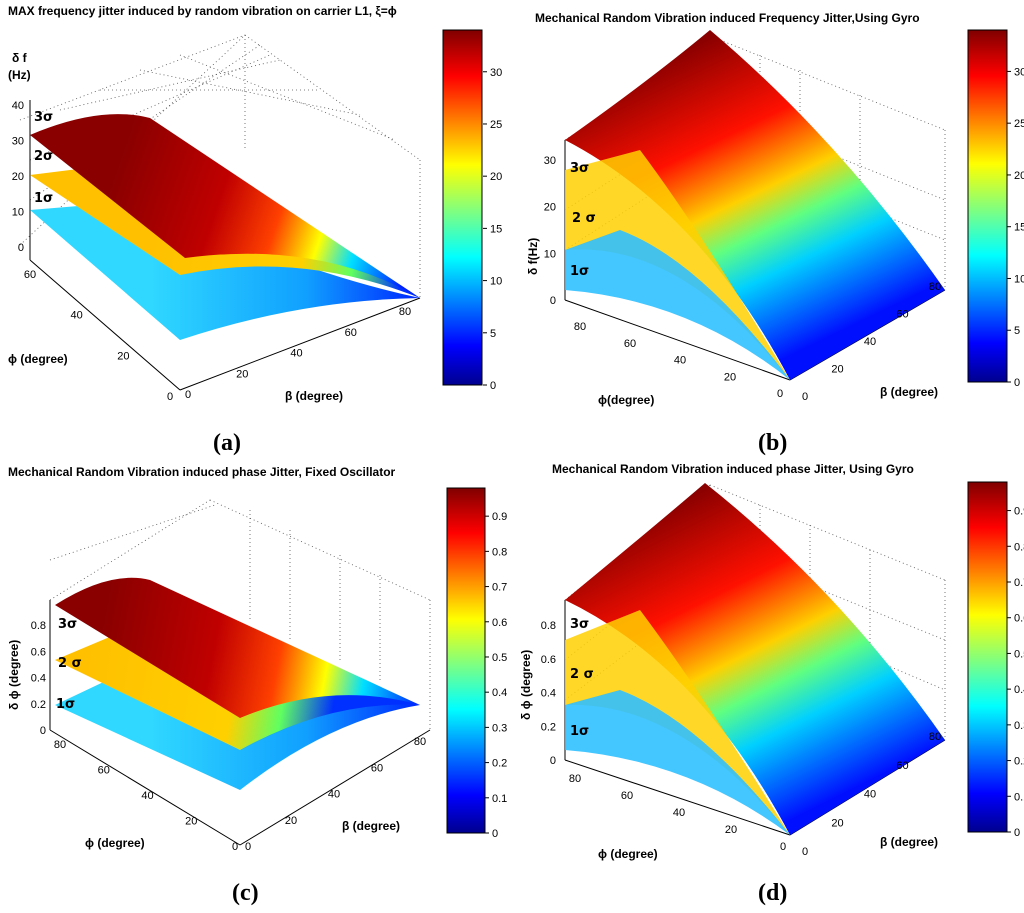  I want to click on panel-b-sigma-2: 2 σ, so click(584, 218).